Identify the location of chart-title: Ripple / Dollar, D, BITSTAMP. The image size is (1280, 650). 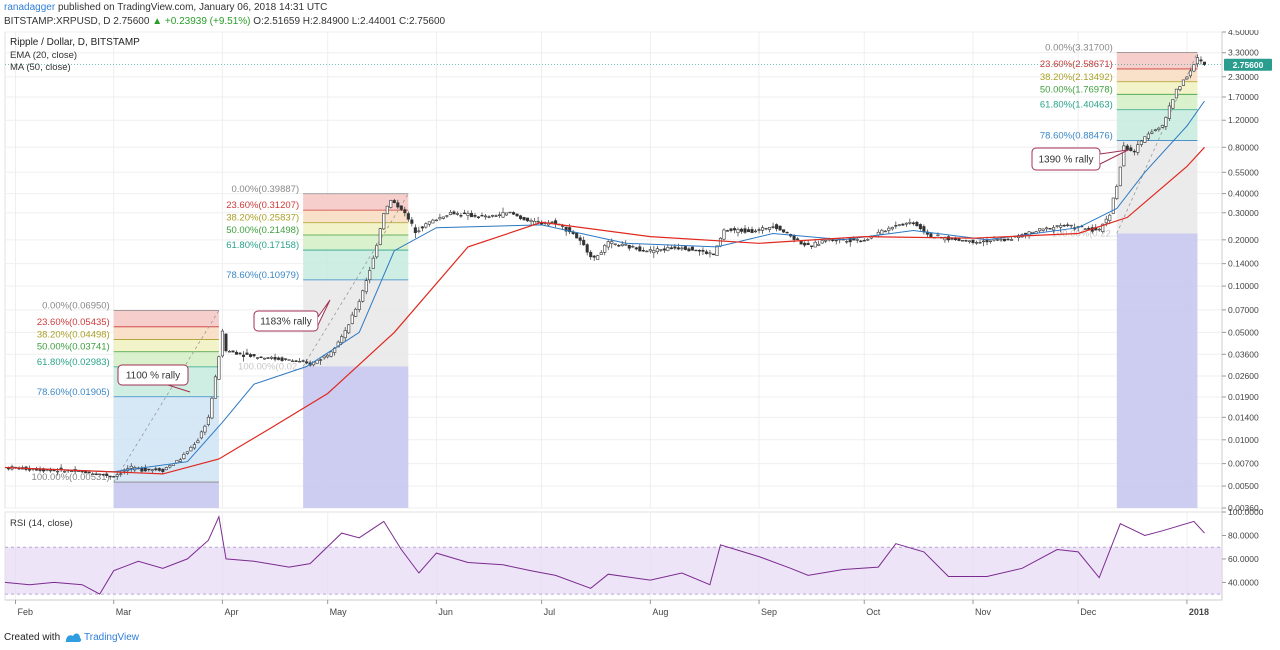
(75, 42).